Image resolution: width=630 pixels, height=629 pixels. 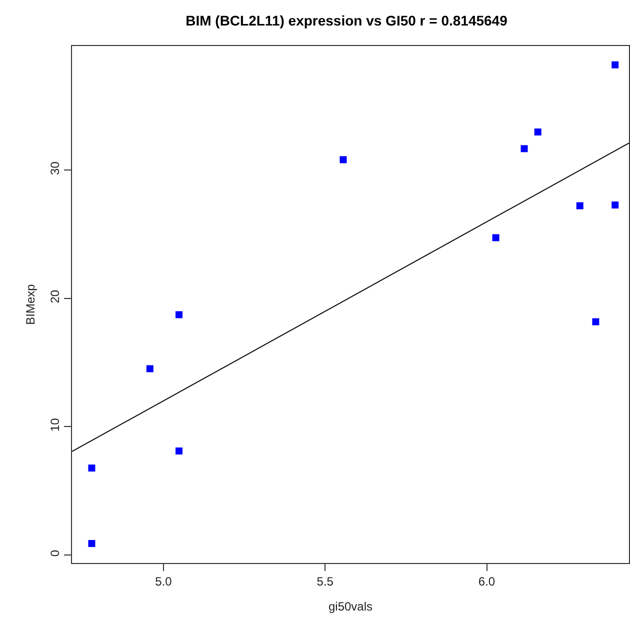 What do you see at coordinates (55, 553) in the screenshot?
I see `y-tick-label: 0` at bounding box center [55, 553].